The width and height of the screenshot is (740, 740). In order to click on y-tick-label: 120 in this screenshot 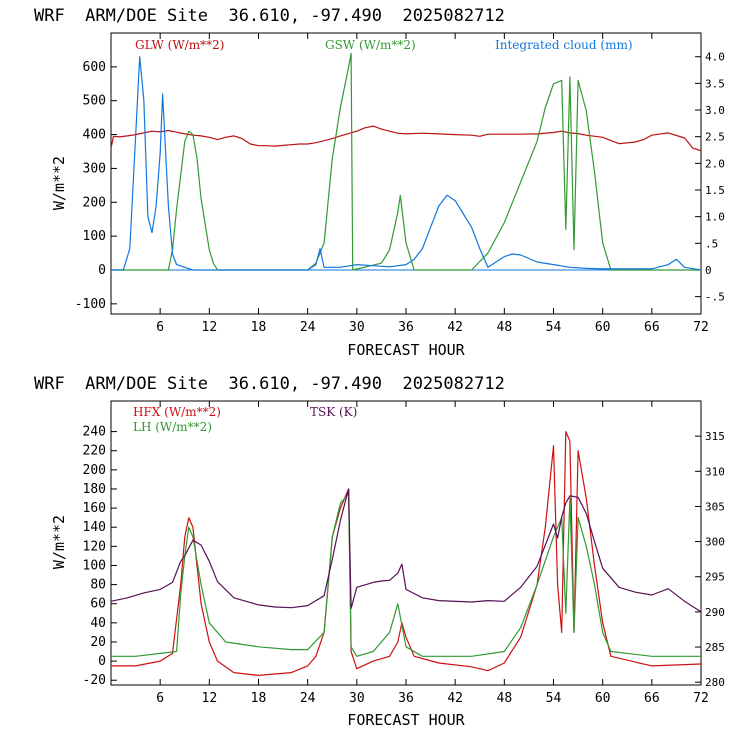, I will do `click(94, 546)`.